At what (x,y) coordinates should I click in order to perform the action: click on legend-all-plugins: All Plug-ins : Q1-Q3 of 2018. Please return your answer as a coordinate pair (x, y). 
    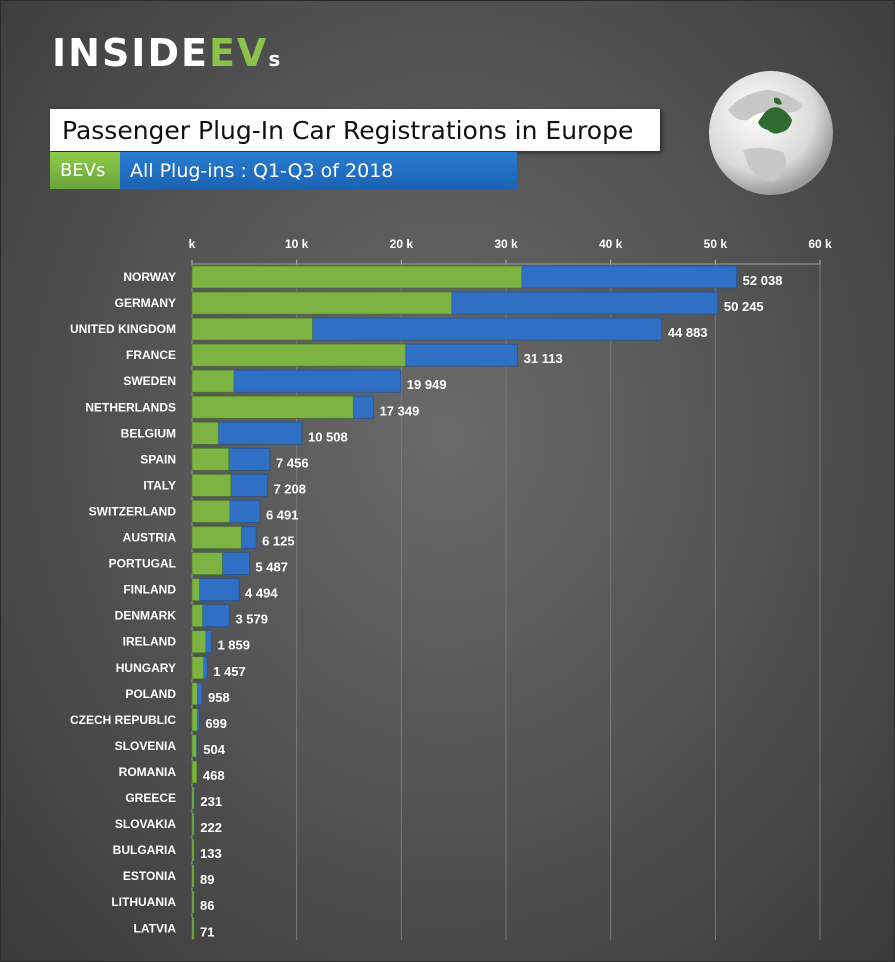
    Looking at the image, I should click on (318, 170).